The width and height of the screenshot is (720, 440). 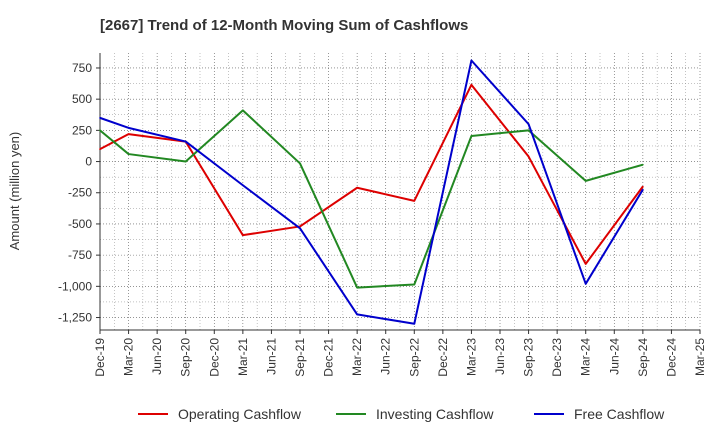 What do you see at coordinates (75, 286) in the screenshot?
I see `y-tick-label: -1,000` at bounding box center [75, 286].